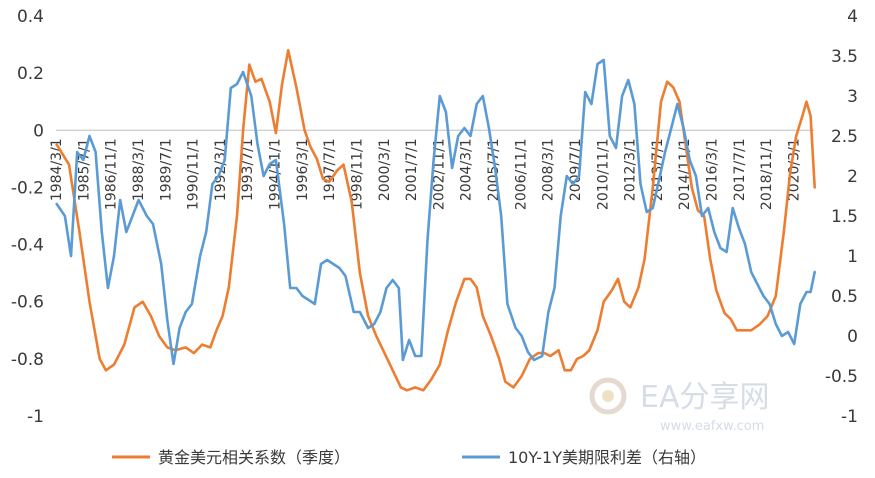 The width and height of the screenshot is (875, 478). Describe the element at coordinates (27, 360) in the screenshot. I see `y-left-tick-label: -0.8` at that location.